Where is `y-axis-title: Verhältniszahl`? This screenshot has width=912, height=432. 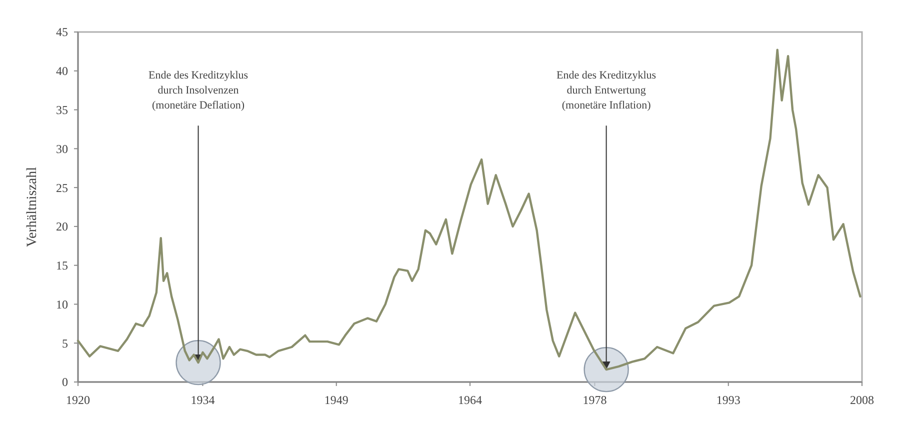 y-axis-title: Verhältniszahl is located at coordinates (32, 207).